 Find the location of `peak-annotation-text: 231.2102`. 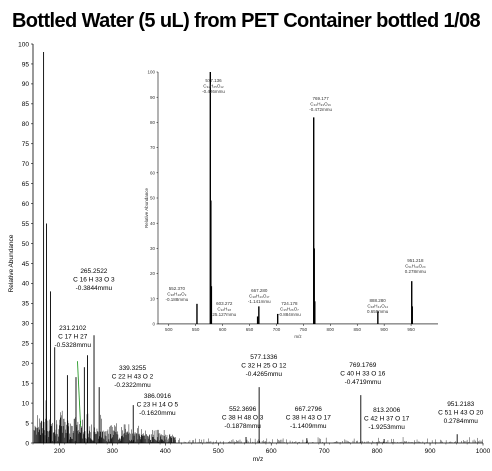

peak-annotation-text: 231.2102 is located at coordinates (72, 328).